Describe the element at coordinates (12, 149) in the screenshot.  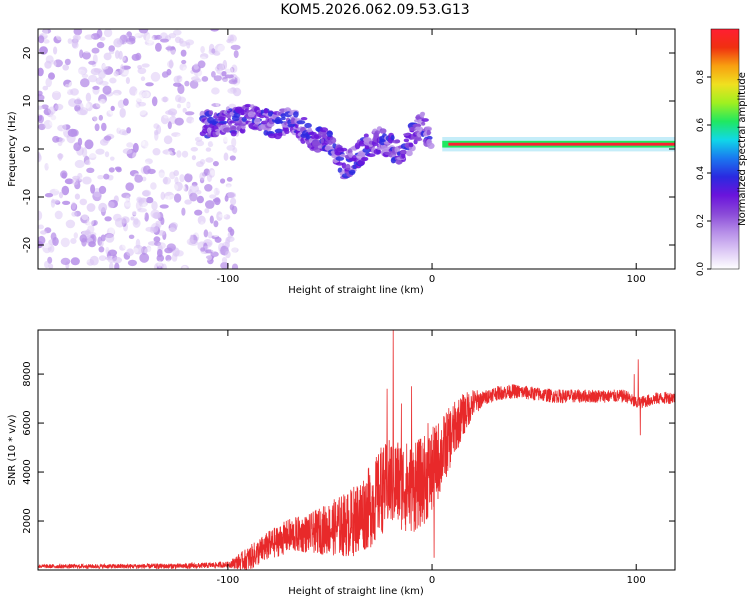
I see `spectrogram-y-axis-label: Frequency (Hz)` at that location.